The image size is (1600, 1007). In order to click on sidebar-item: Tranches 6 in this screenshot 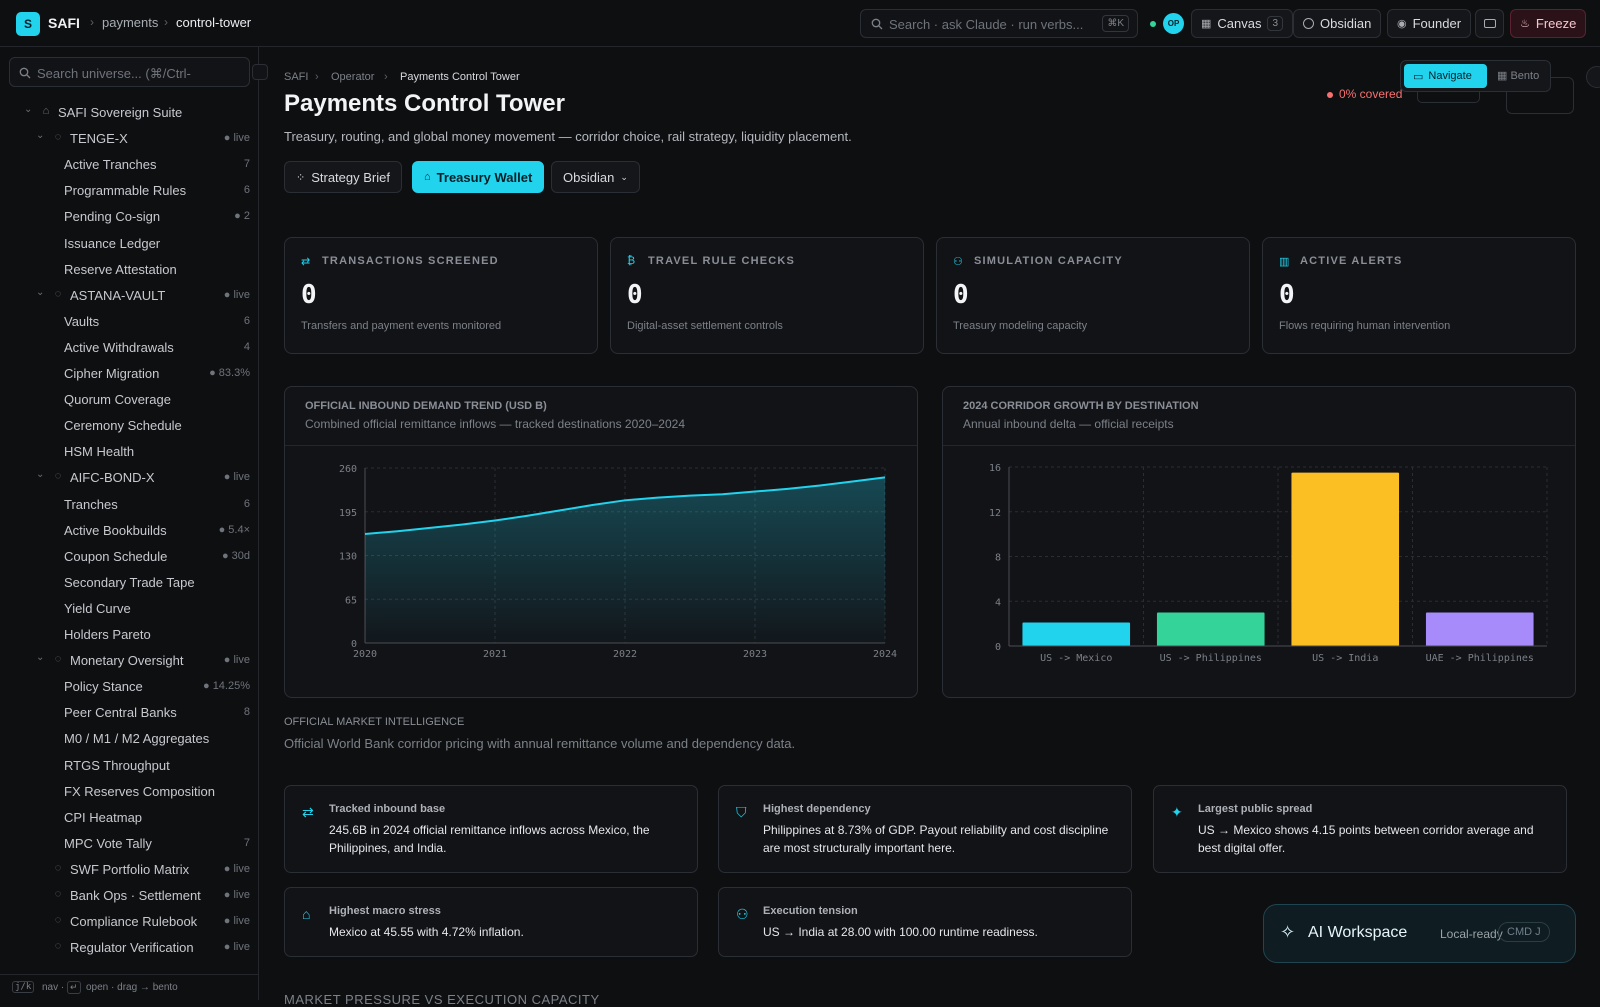, I will do `click(129, 504)`.